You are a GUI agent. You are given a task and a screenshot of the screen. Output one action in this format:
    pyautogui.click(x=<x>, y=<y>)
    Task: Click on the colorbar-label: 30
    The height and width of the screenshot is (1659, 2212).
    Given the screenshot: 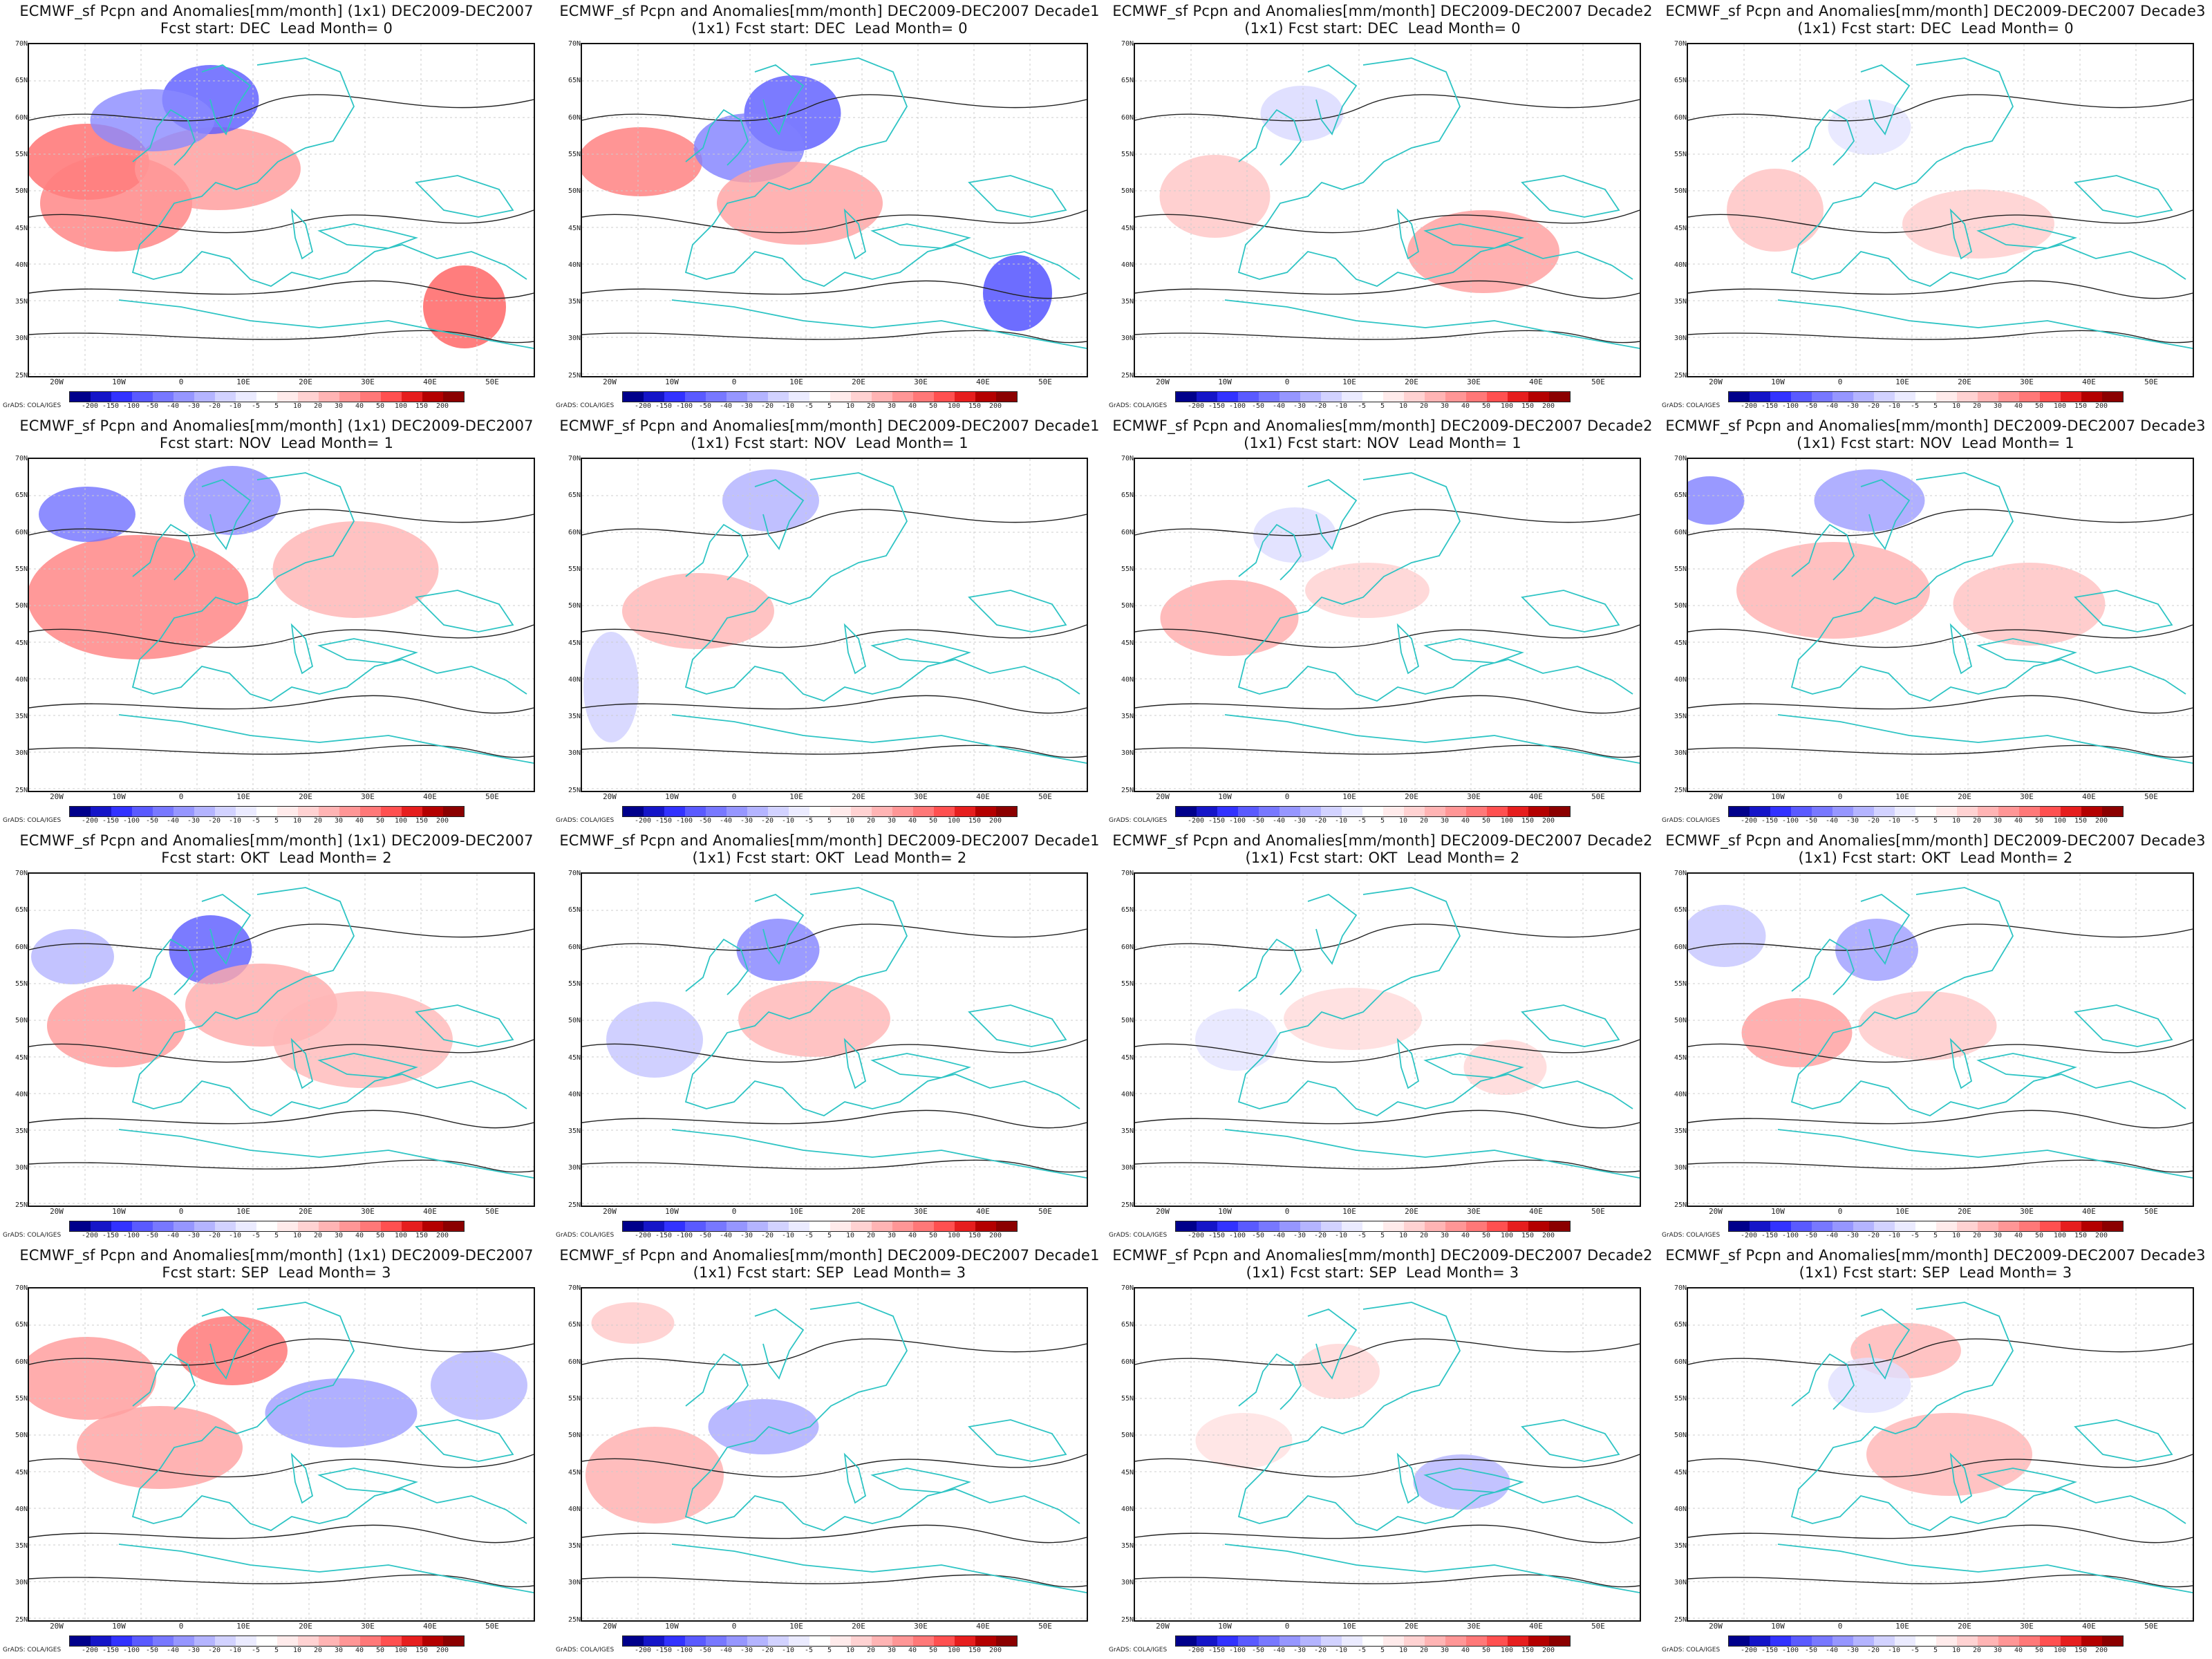 What is the action you would take?
    pyautogui.click(x=1445, y=1235)
    